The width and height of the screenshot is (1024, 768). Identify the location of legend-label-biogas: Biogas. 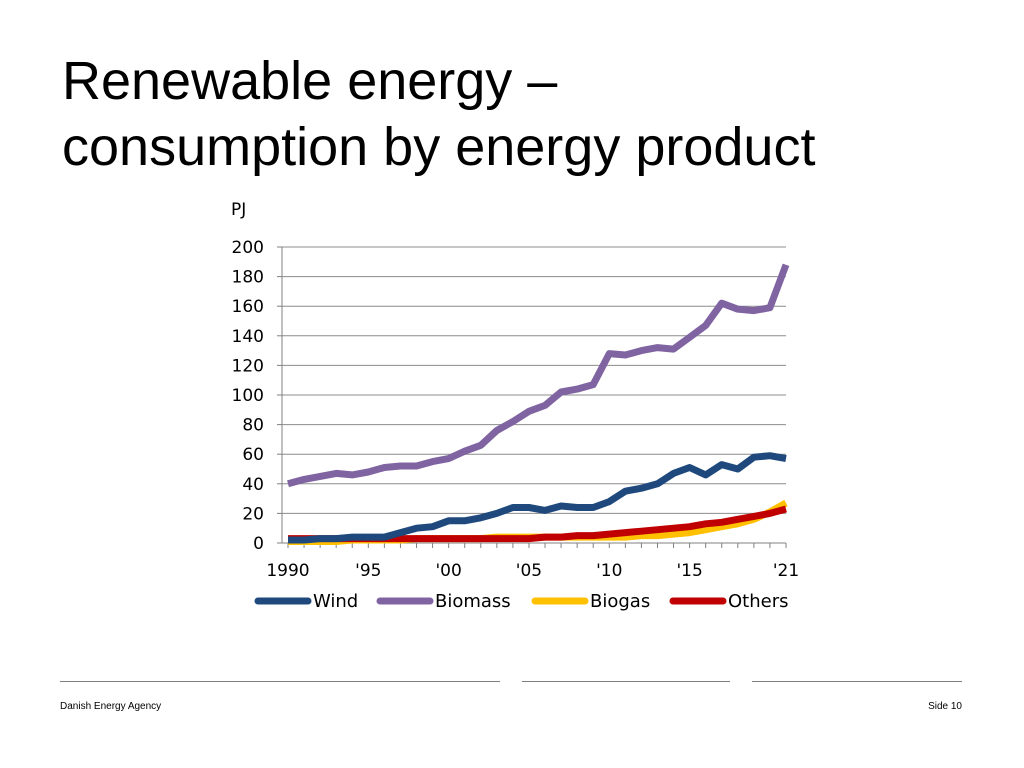
(620, 601).